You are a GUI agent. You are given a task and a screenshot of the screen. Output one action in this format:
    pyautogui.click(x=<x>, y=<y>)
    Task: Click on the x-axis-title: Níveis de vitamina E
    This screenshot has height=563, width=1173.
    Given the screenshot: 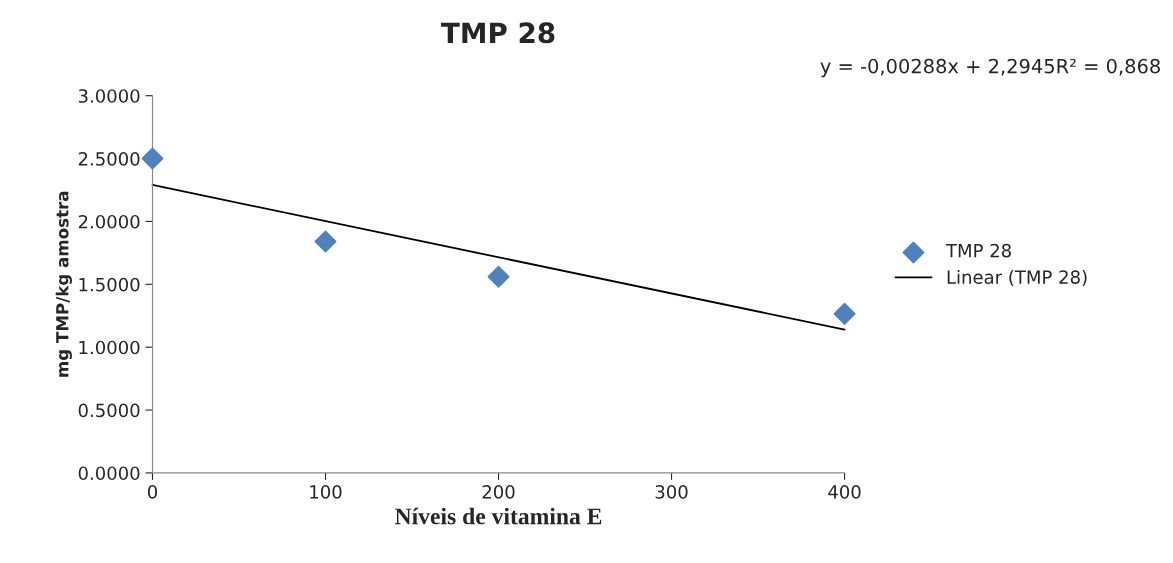 What is the action you would take?
    pyautogui.click(x=498, y=516)
    